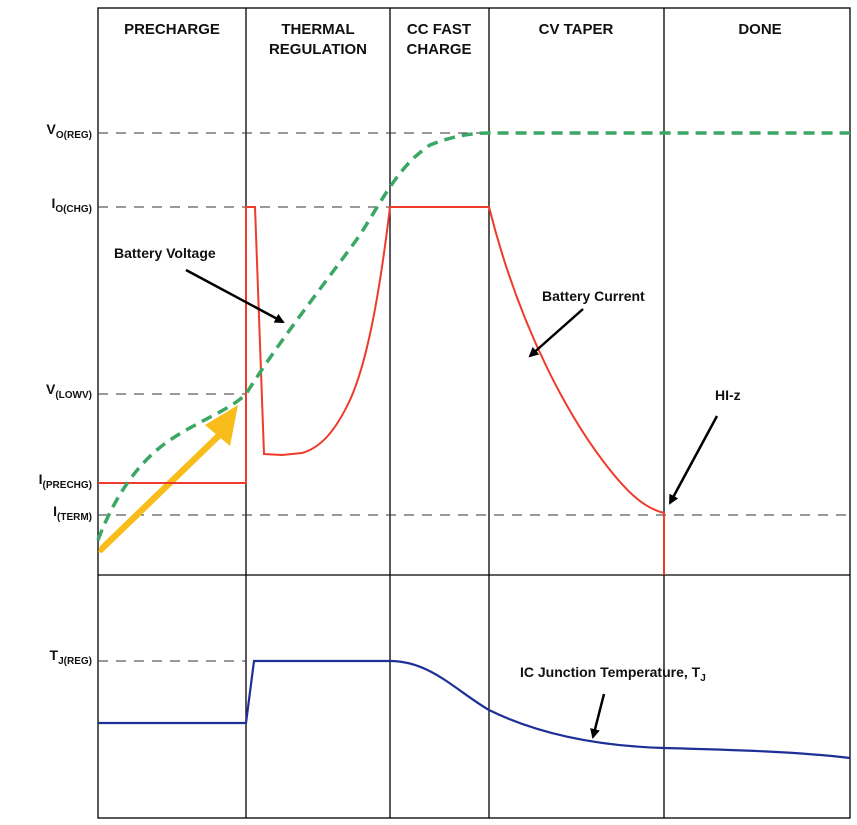 Image resolution: width=857 pixels, height=825 pixels. I want to click on phase-thermal-regulation: THERMAL REGULATION, so click(318, 39).